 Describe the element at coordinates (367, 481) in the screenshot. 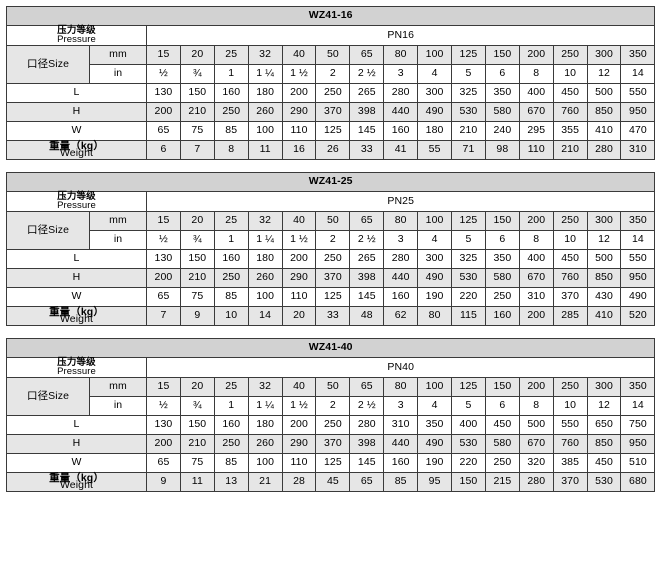

I see `data-cell: 65` at that location.